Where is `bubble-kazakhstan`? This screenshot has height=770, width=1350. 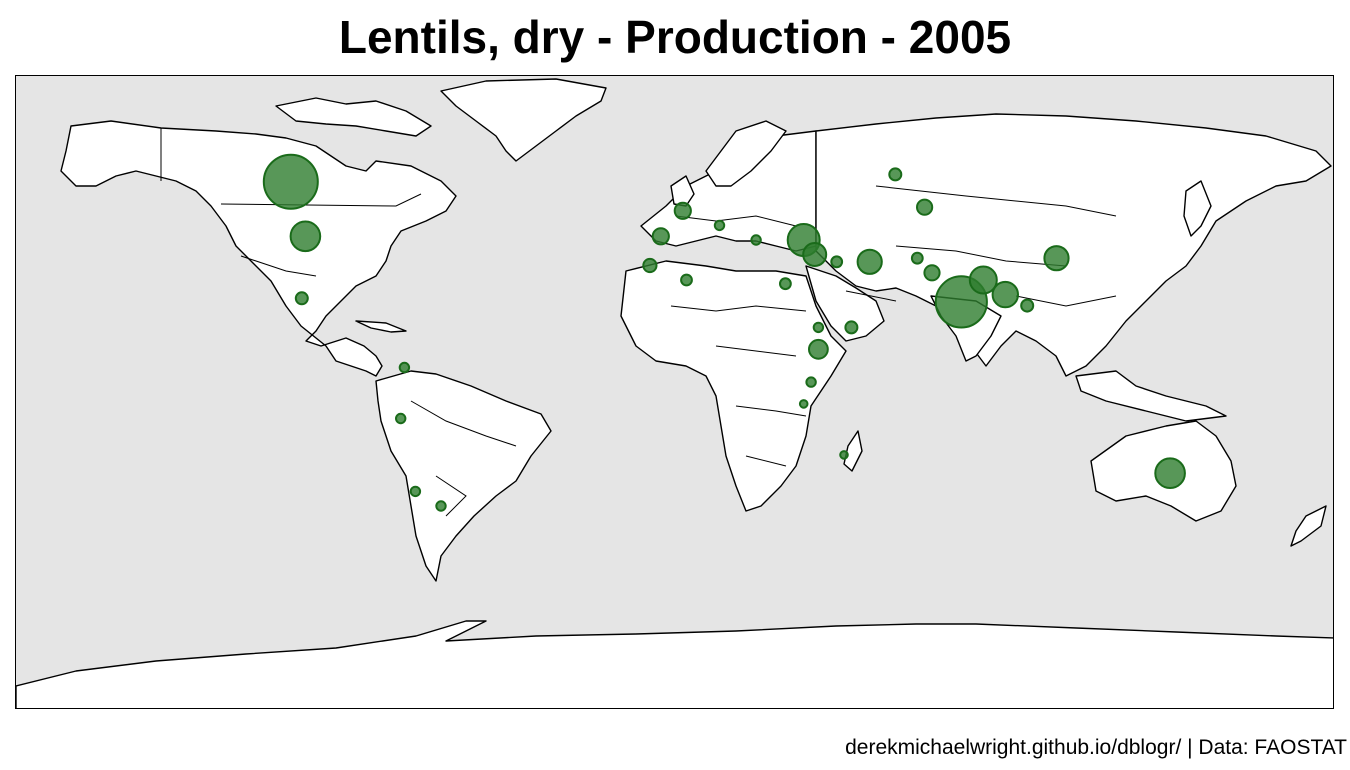 bubble-kazakhstan is located at coordinates (925, 207).